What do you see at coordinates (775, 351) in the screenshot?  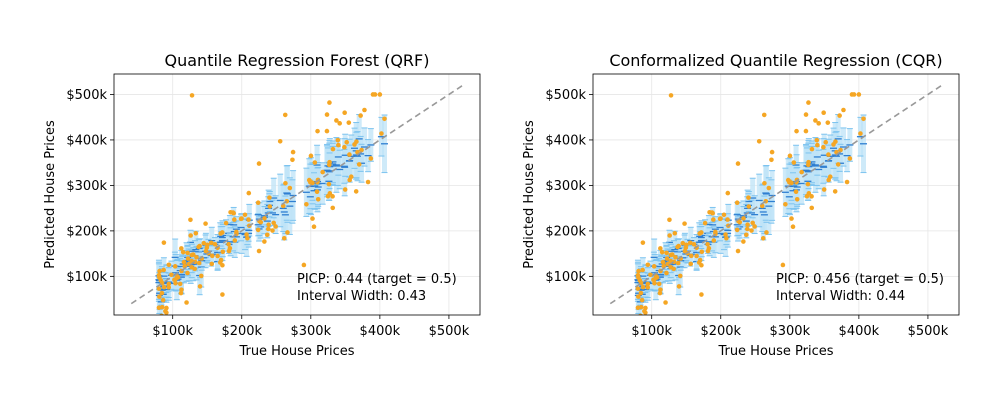 I see `x-axis-label: True House Prices` at bounding box center [775, 351].